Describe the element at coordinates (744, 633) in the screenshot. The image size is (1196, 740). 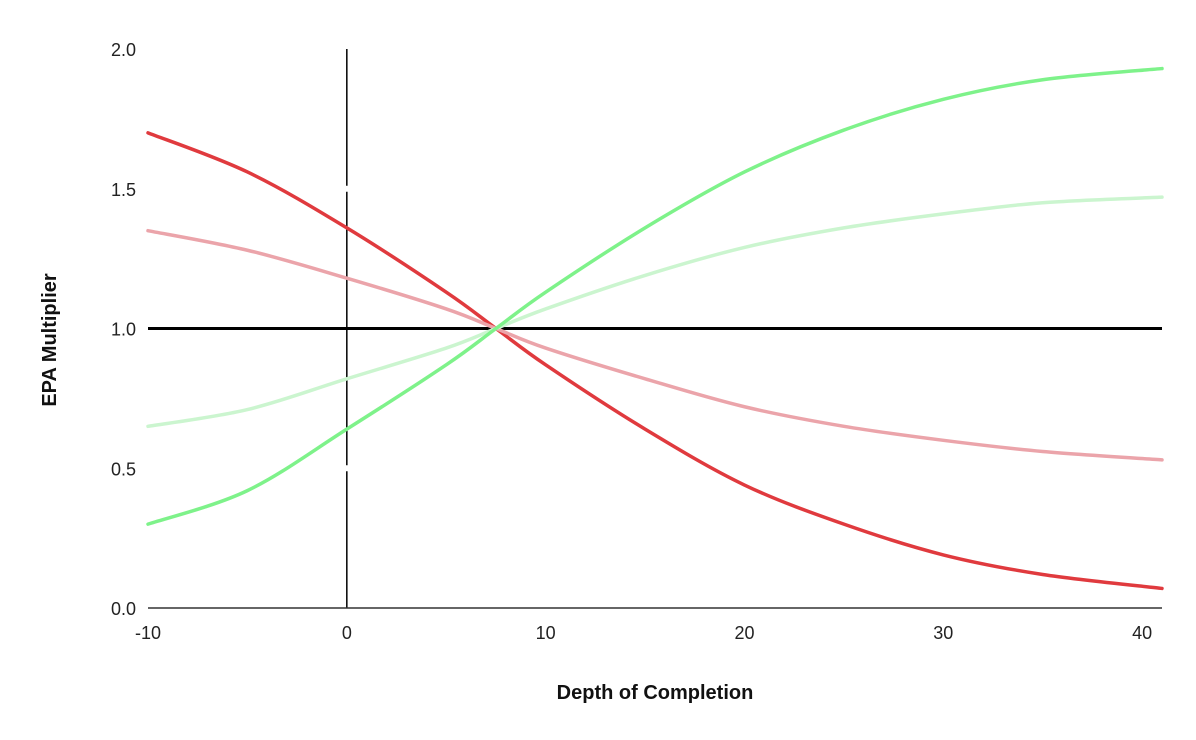
I see `x-tick-label: 20` at that location.